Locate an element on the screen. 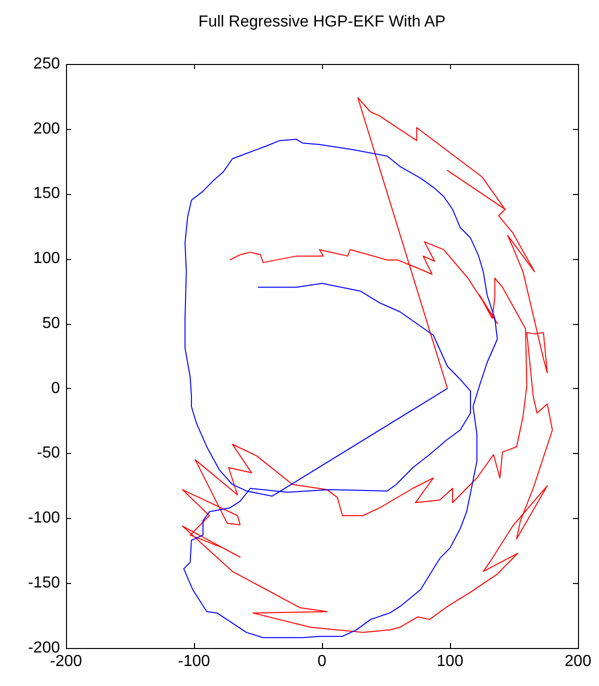 The height and width of the screenshot is (686, 599). y-tick-label: 100 is located at coordinates (46, 259).